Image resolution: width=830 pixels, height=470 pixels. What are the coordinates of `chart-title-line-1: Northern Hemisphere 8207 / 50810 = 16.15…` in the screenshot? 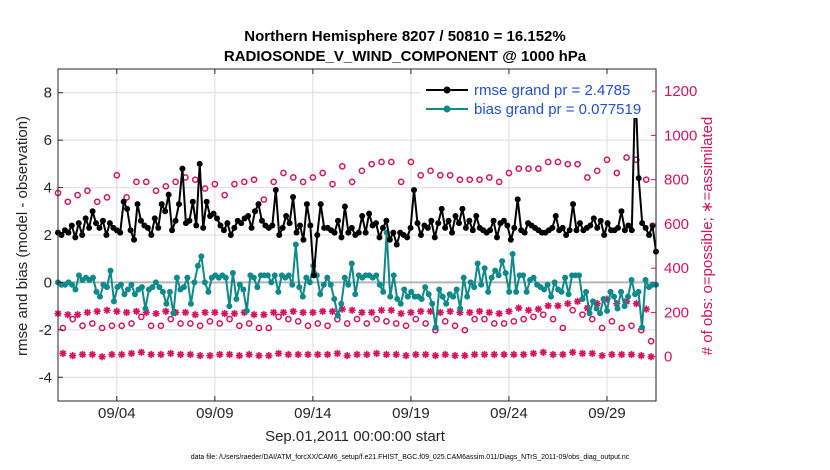 It's located at (404, 36).